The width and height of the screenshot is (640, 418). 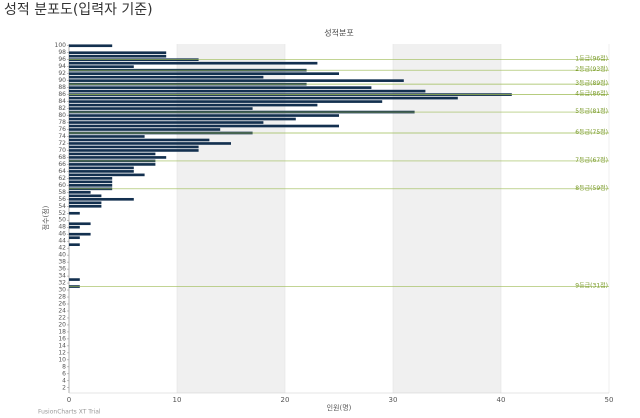 I want to click on y-tick-label: 78, so click(x=62, y=122).